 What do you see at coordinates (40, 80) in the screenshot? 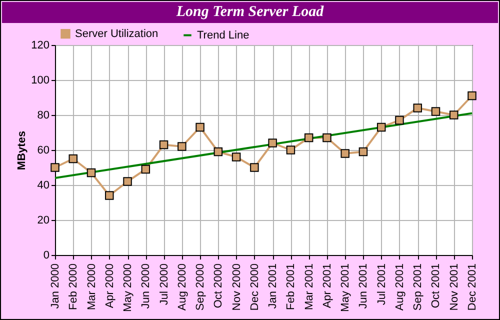
I see `y-tick-label: 100` at bounding box center [40, 80].